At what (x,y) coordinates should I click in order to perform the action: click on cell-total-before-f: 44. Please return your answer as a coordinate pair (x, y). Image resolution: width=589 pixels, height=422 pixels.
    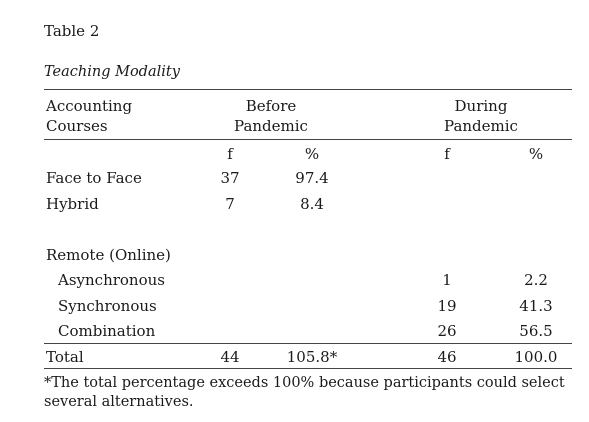
    Looking at the image, I should click on (230, 357).